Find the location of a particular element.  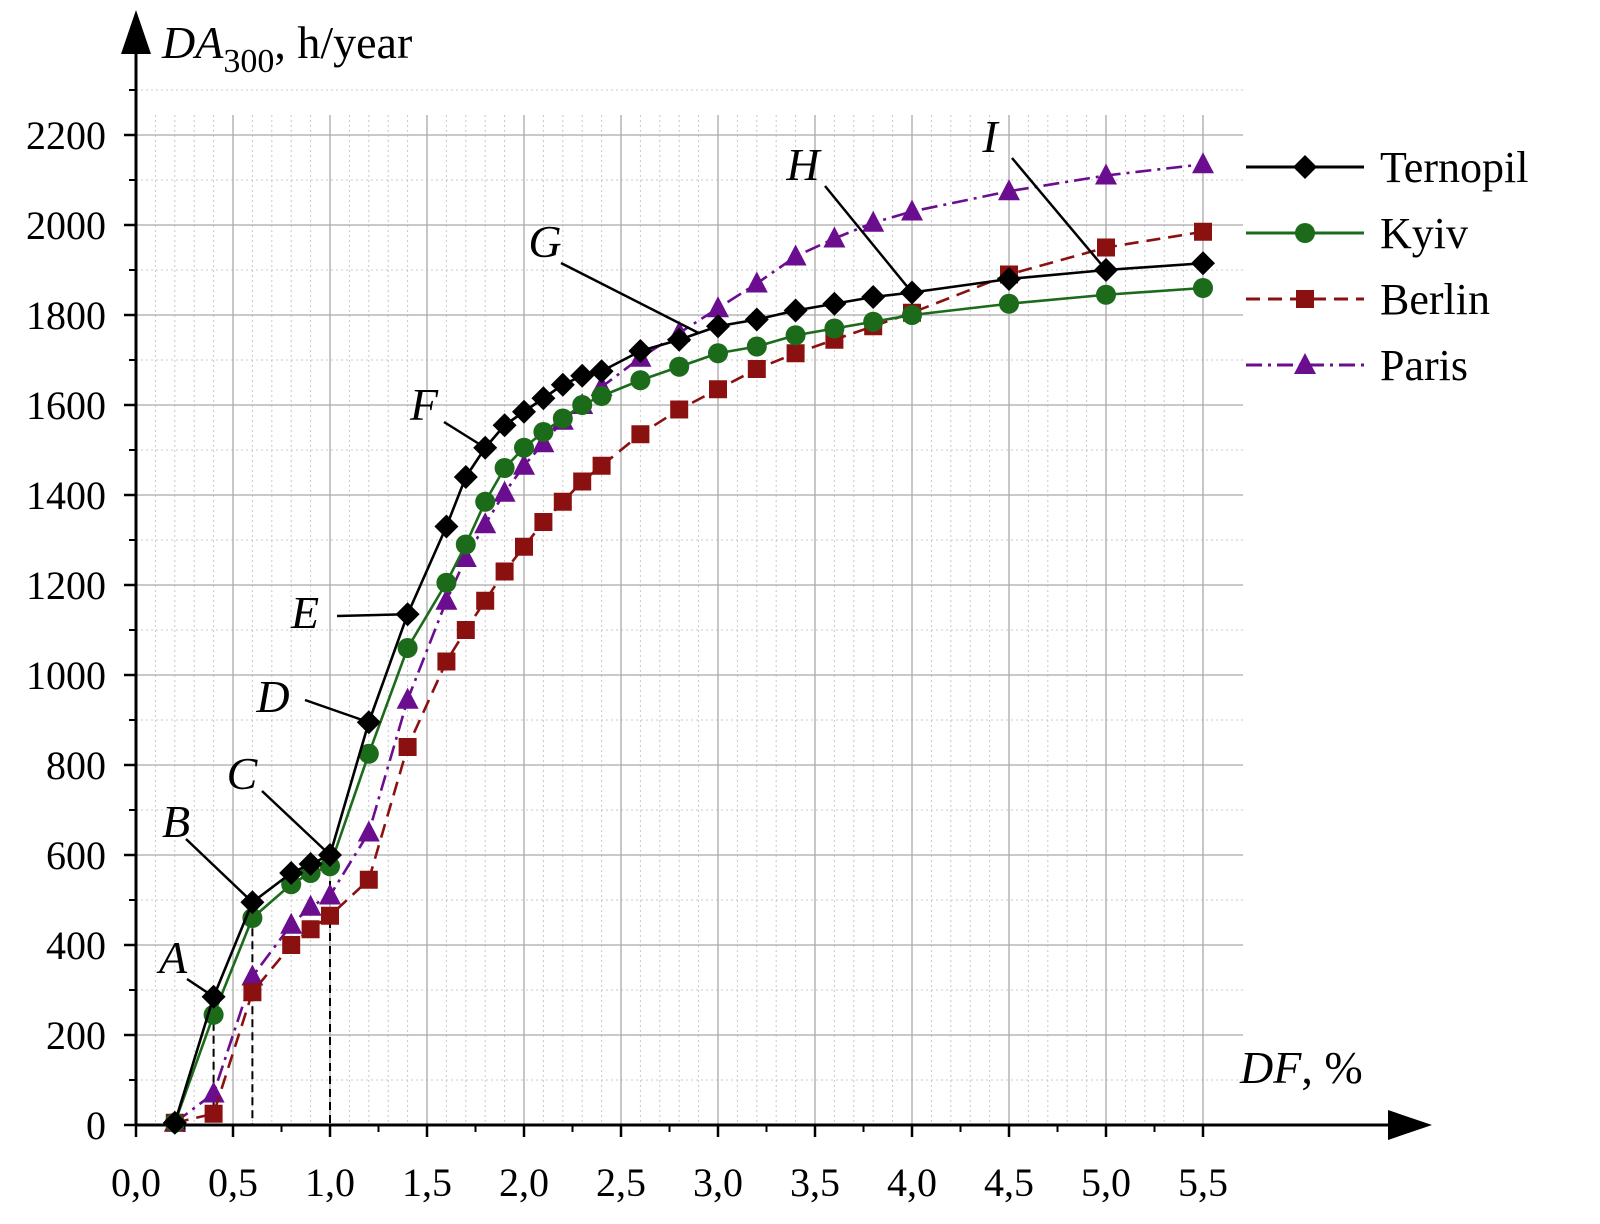

y-tick-label: 400 is located at coordinates (76, 945).